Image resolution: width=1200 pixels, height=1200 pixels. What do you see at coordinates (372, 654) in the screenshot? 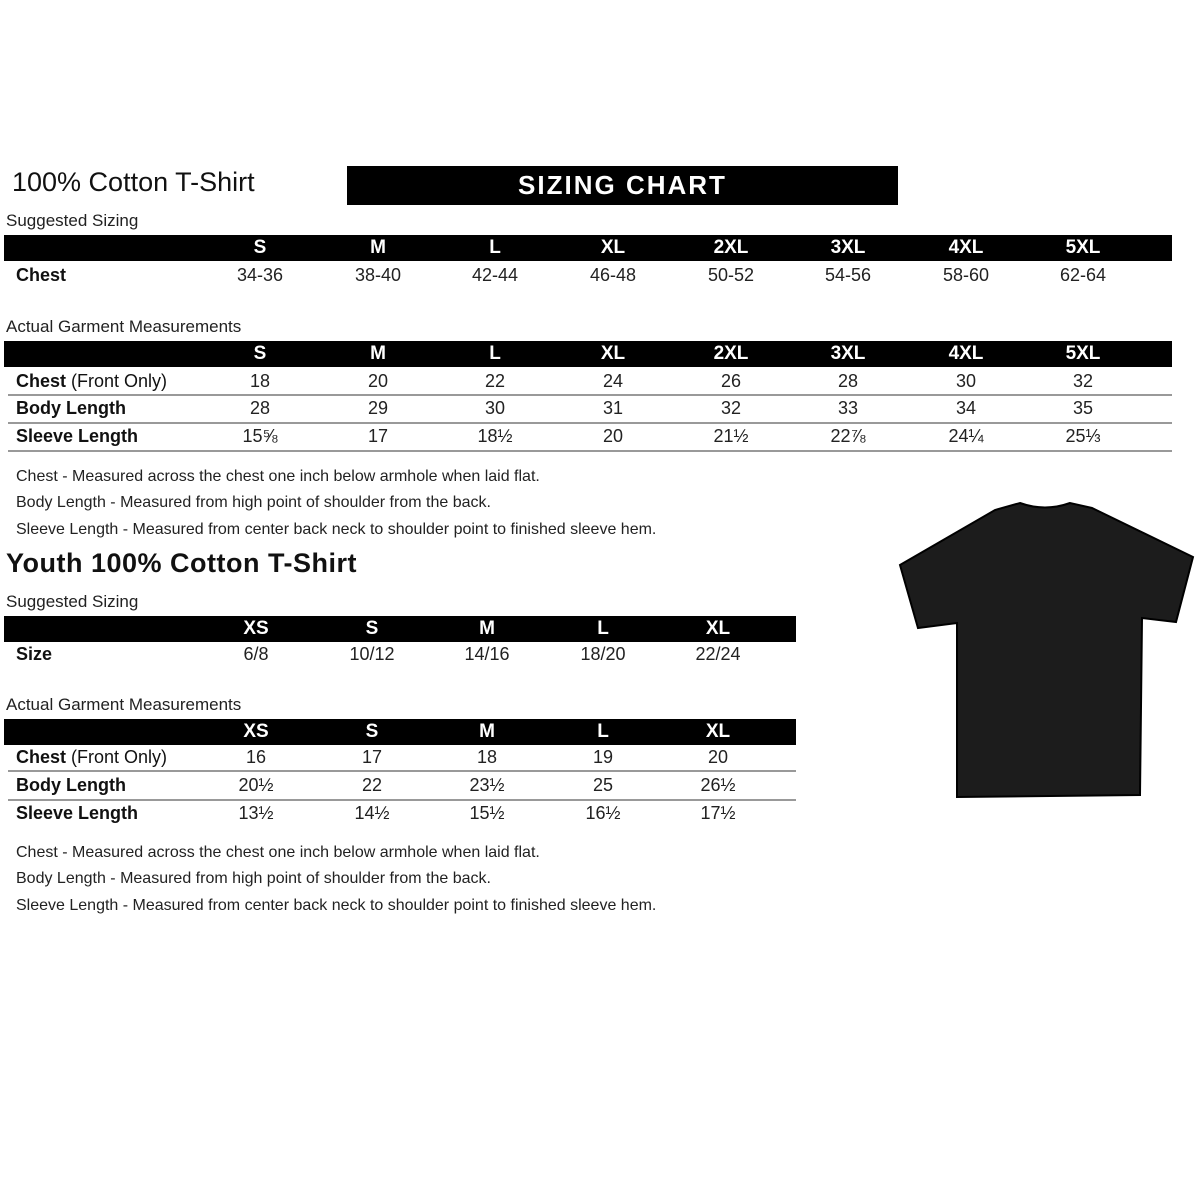
I see `table-cell: 10/12` at bounding box center [372, 654].